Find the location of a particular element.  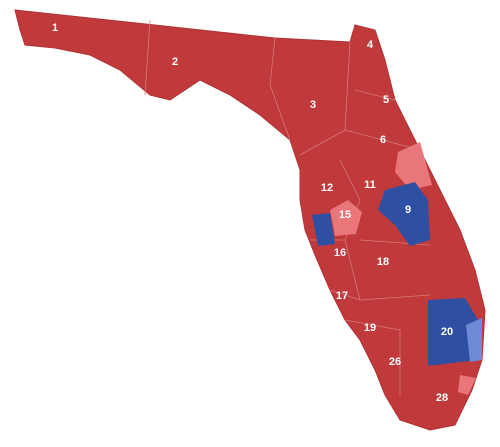

district-27-area is located at coordinates (467, 385).